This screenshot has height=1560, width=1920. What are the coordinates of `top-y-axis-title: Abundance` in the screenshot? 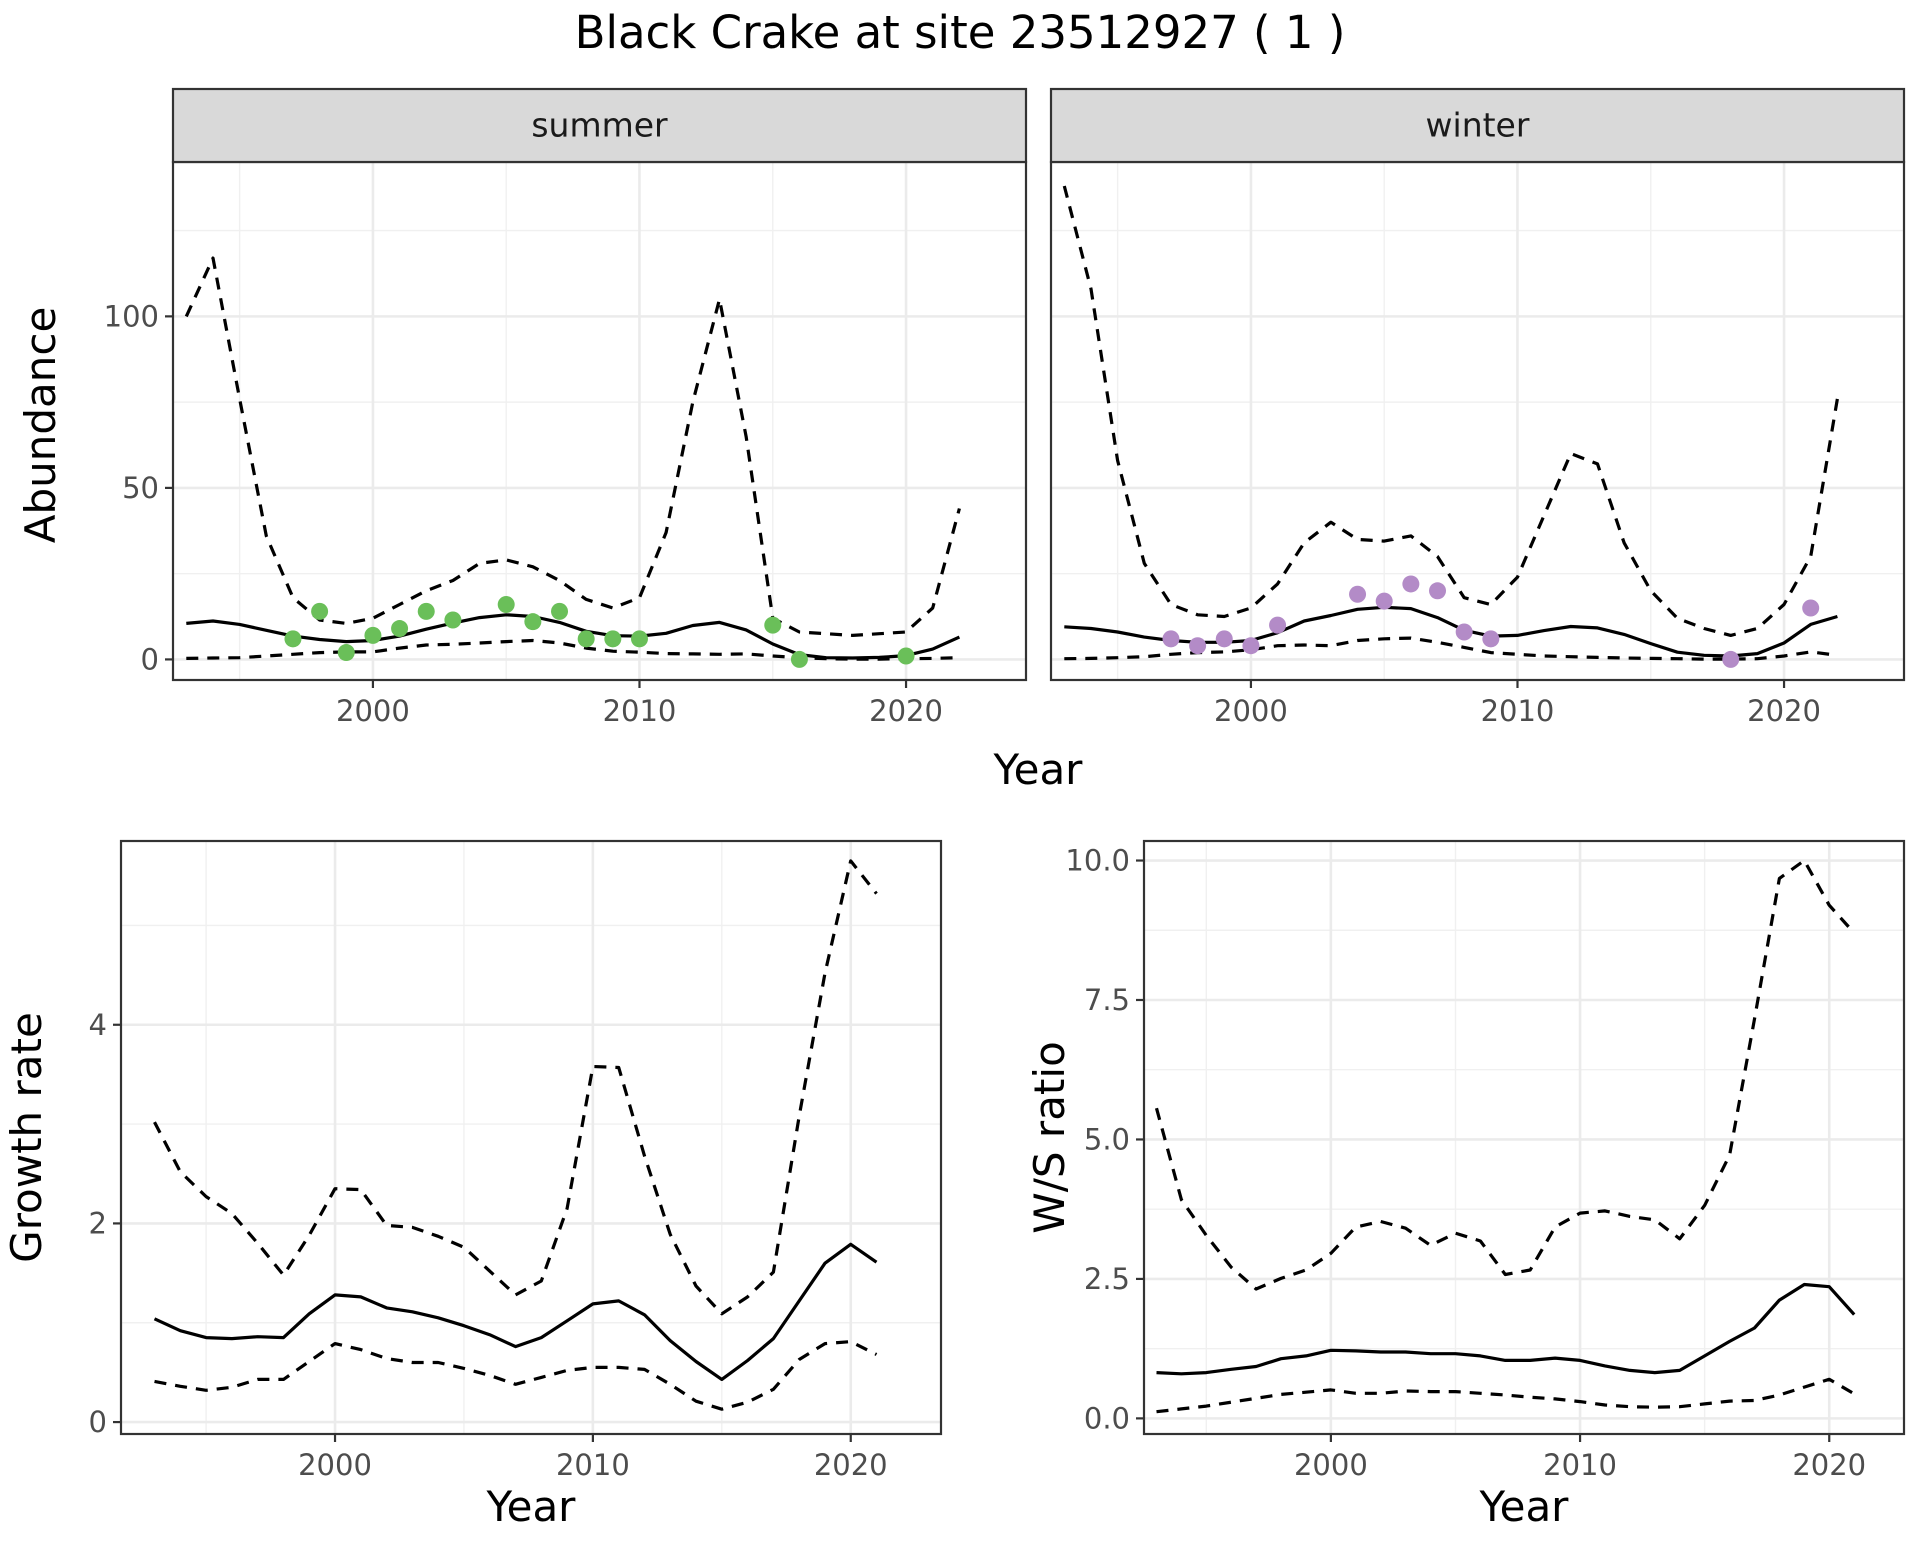 It's located at (40, 425).